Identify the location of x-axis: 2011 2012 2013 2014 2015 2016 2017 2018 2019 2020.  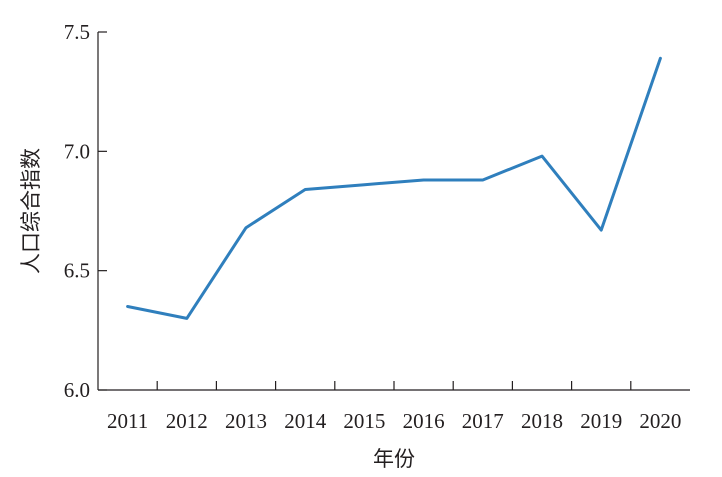
(394, 407).